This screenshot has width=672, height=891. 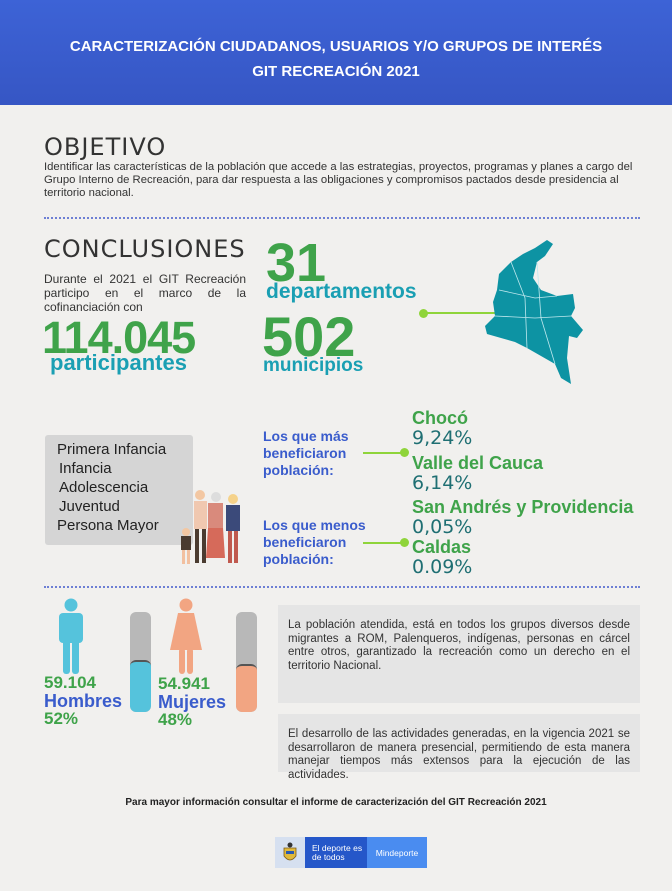 I want to click on department-name: San Andrés y Providencia, so click(x=523, y=507).